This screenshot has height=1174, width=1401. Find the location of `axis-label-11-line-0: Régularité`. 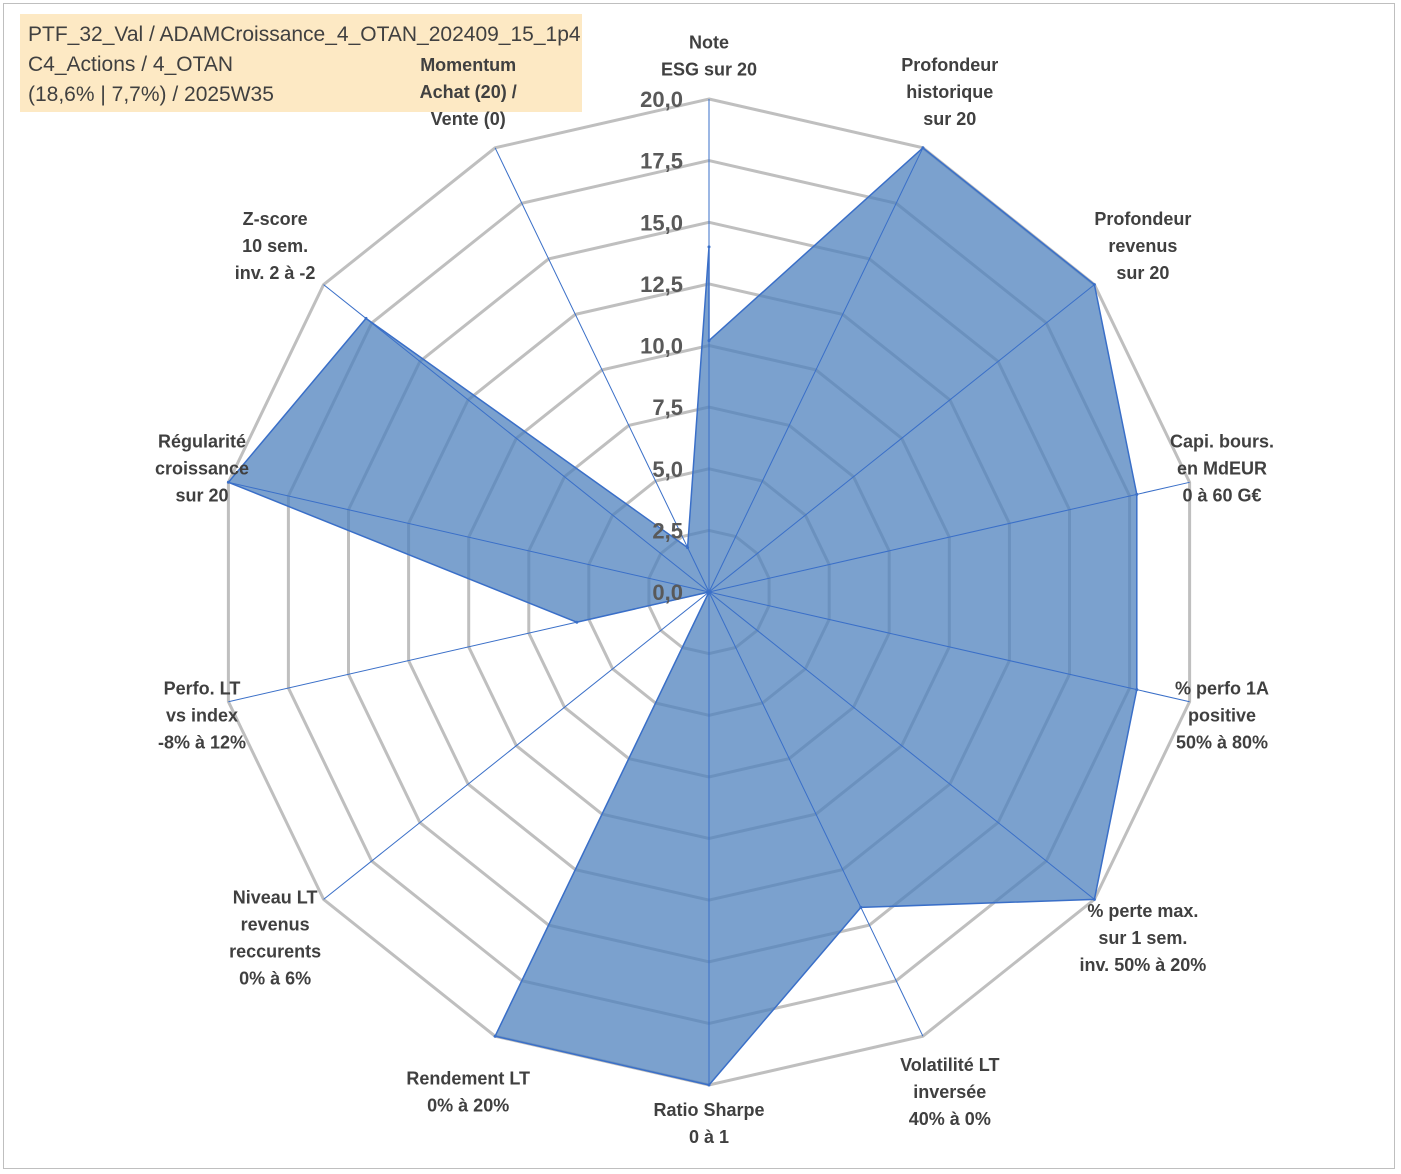

axis-label-11-line-0: Régularité is located at coordinates (202, 442).